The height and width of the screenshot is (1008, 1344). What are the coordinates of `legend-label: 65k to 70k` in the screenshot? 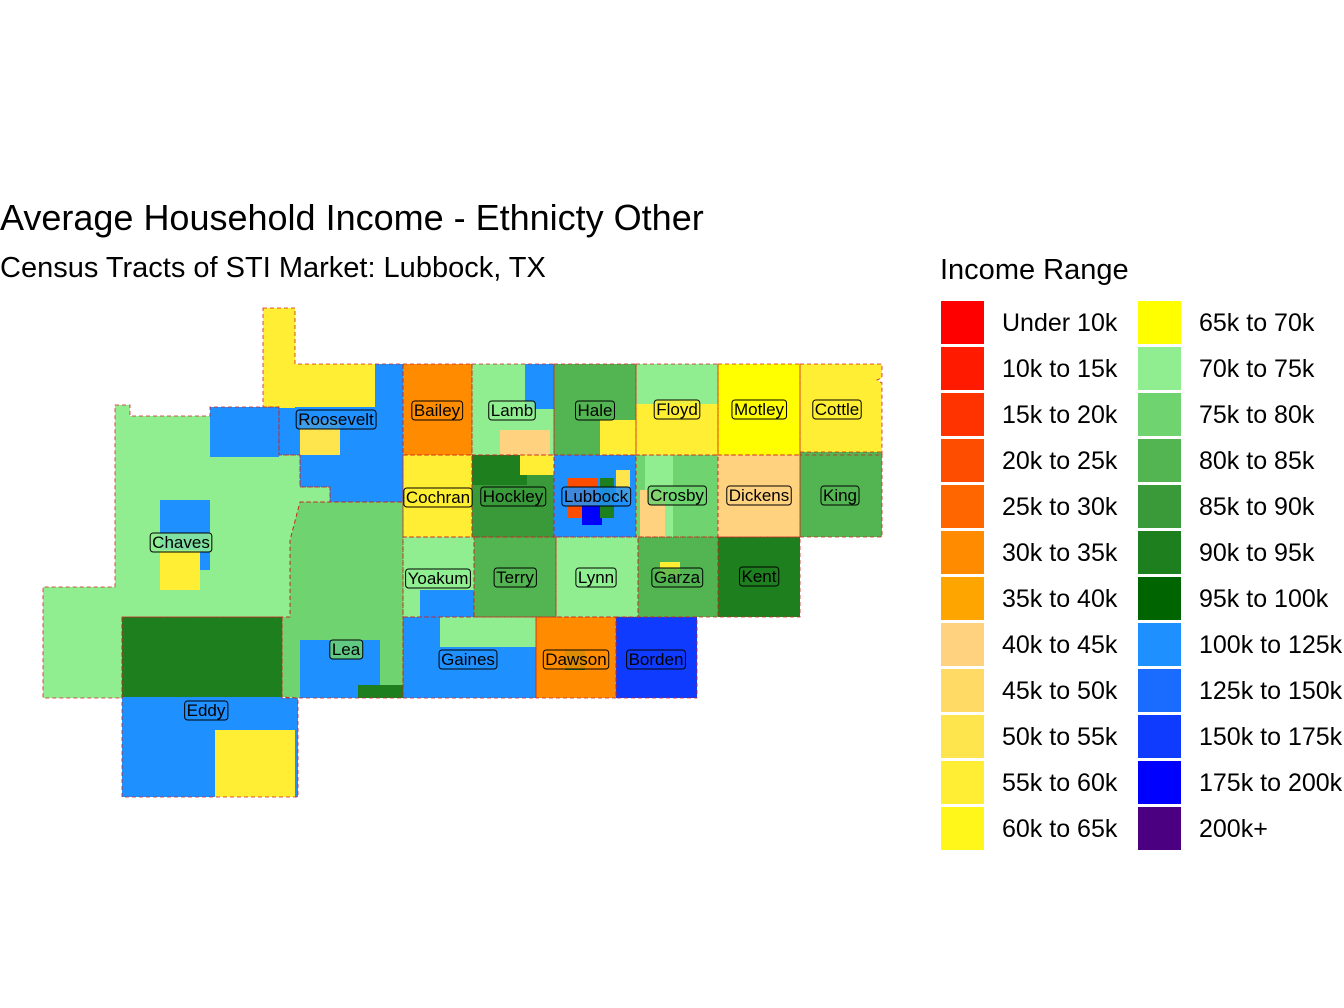 It's located at (1257, 323).